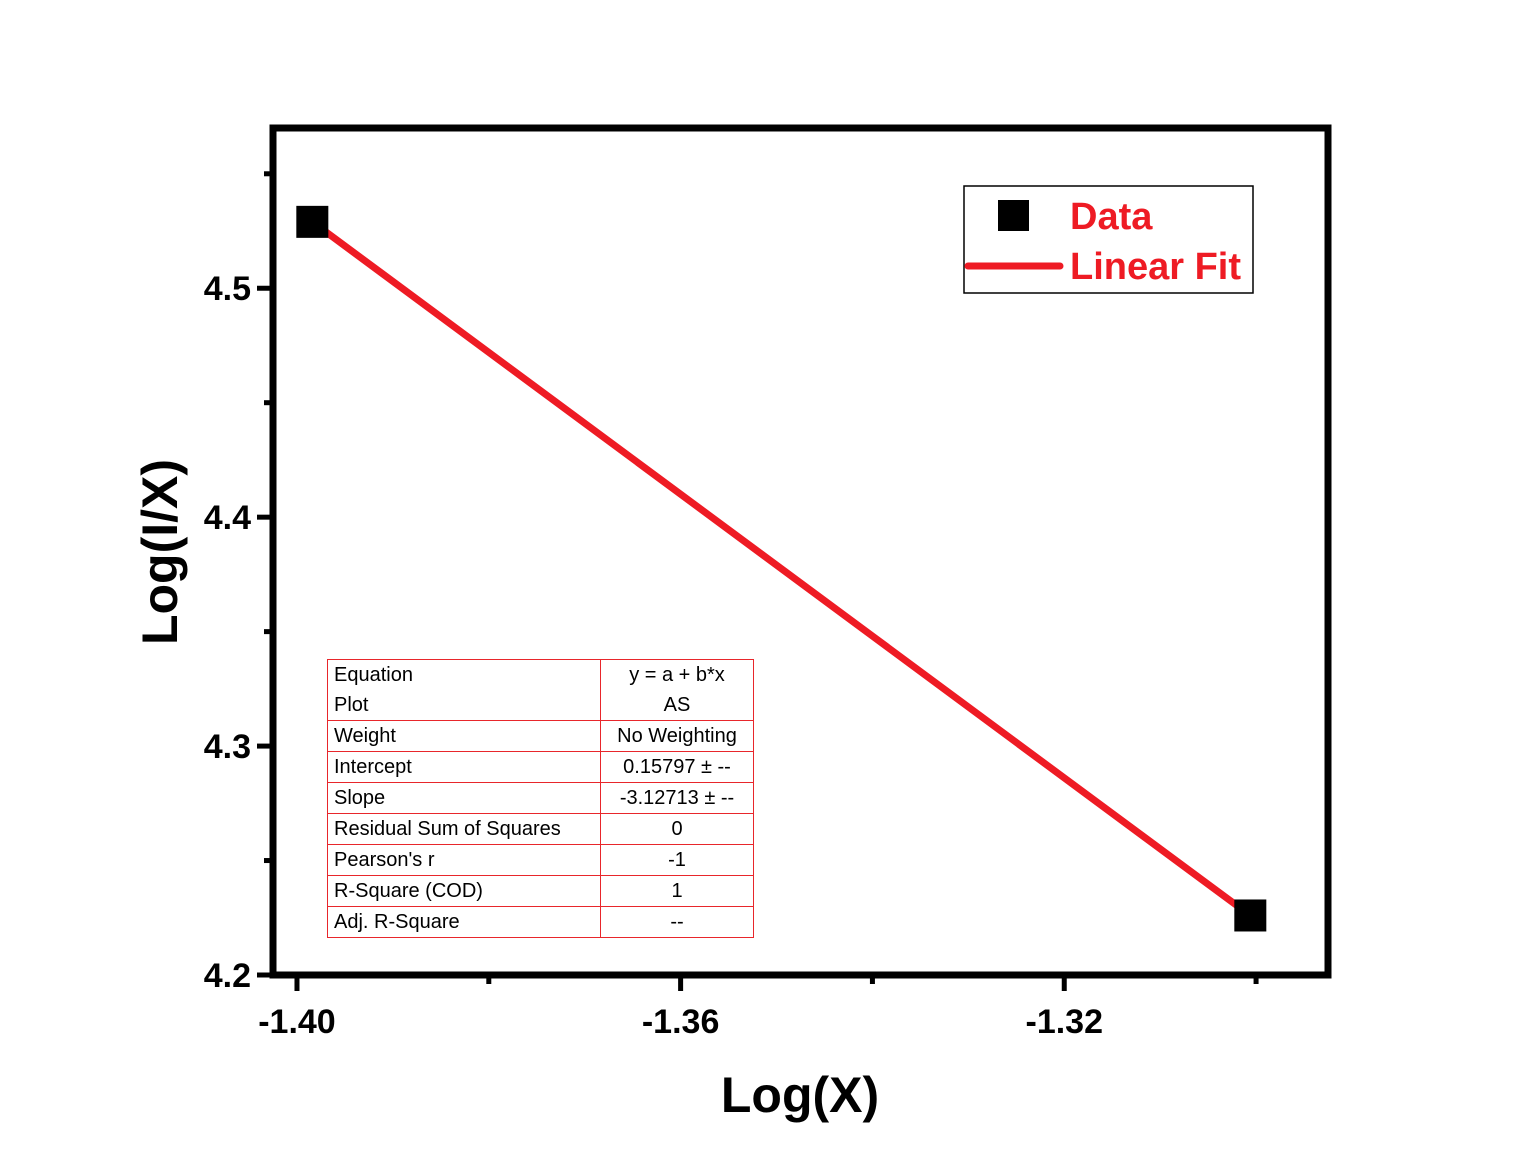 The height and width of the screenshot is (1173, 1539). What do you see at coordinates (1111, 217) in the screenshot?
I see `legend-label-data: Data` at bounding box center [1111, 217].